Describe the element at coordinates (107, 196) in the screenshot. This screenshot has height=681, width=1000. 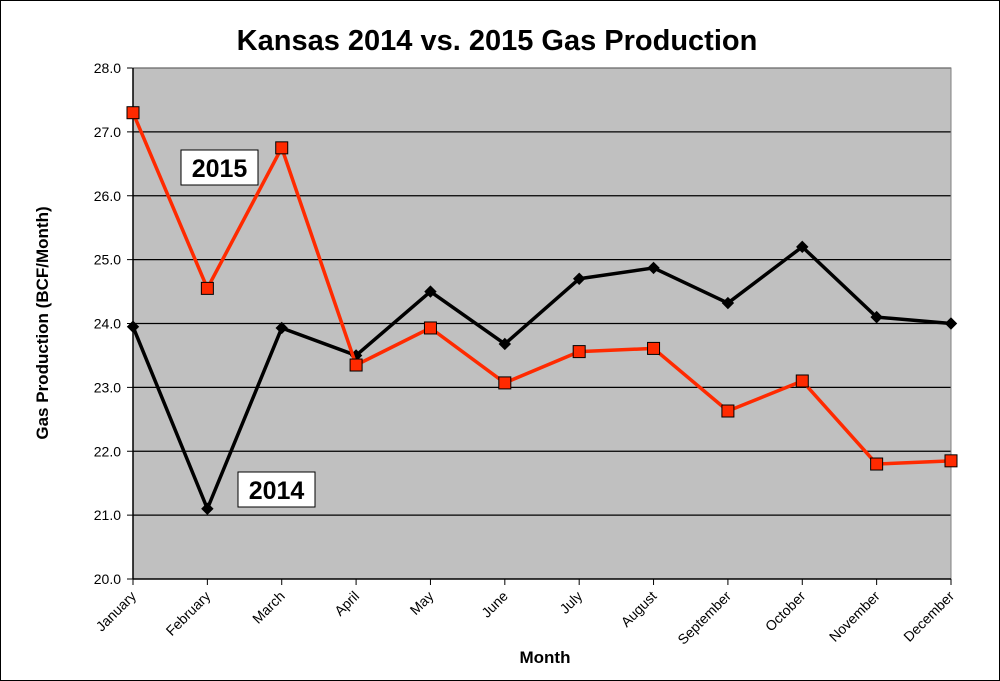
I see `y-tick-label: 26.0` at that location.